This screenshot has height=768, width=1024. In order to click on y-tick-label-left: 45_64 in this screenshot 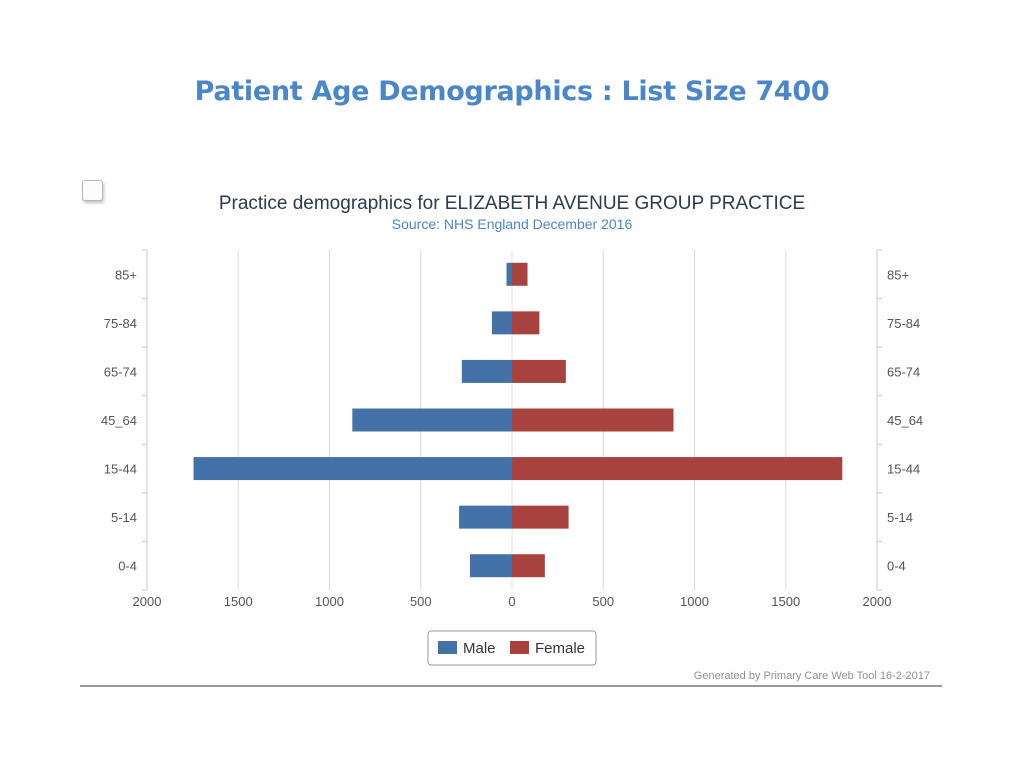, I will do `click(119, 420)`.